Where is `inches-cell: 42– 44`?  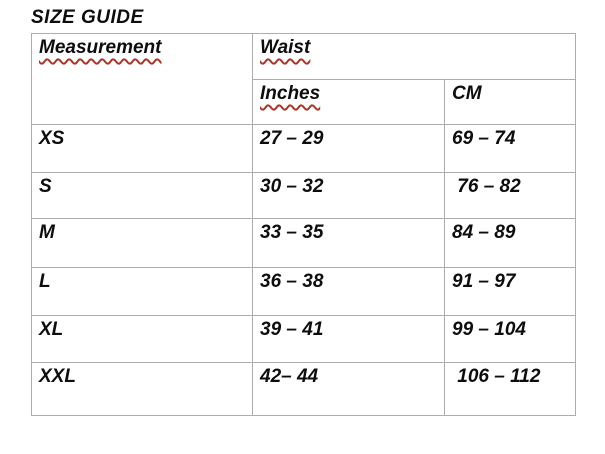 inches-cell: 42– 44 is located at coordinates (348, 389).